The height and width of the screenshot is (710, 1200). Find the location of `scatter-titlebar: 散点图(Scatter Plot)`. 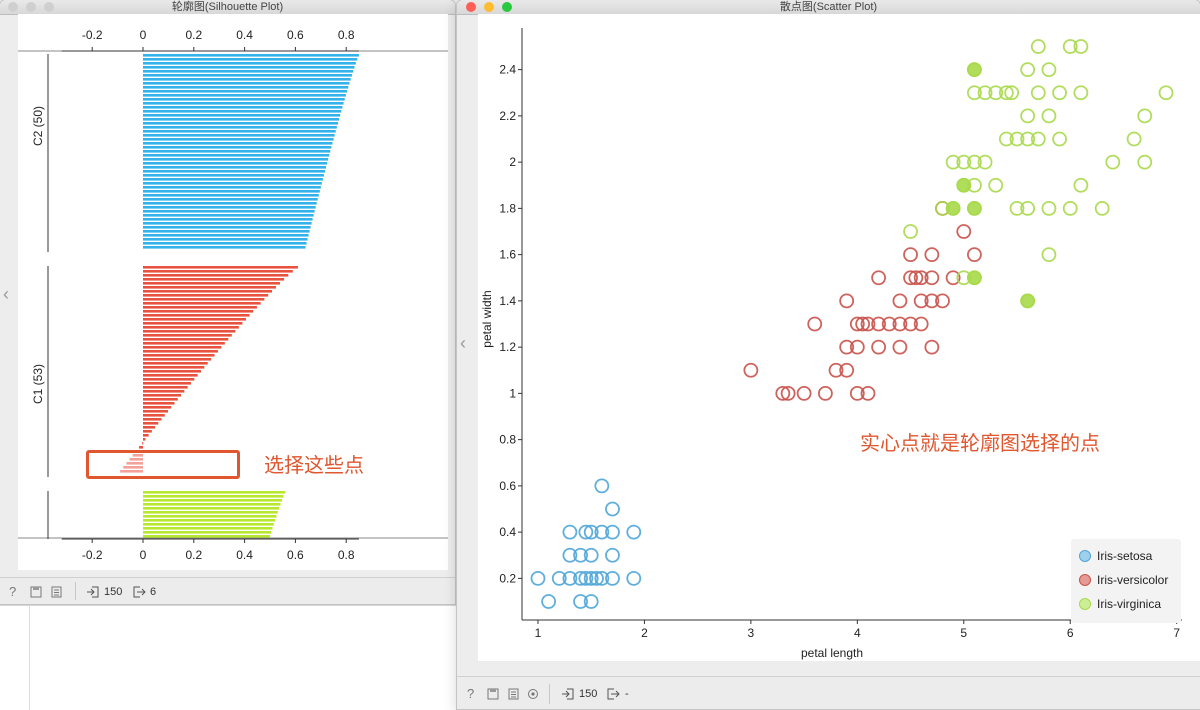

scatter-titlebar: 散点图(Scatter Plot) is located at coordinates (828, 7).